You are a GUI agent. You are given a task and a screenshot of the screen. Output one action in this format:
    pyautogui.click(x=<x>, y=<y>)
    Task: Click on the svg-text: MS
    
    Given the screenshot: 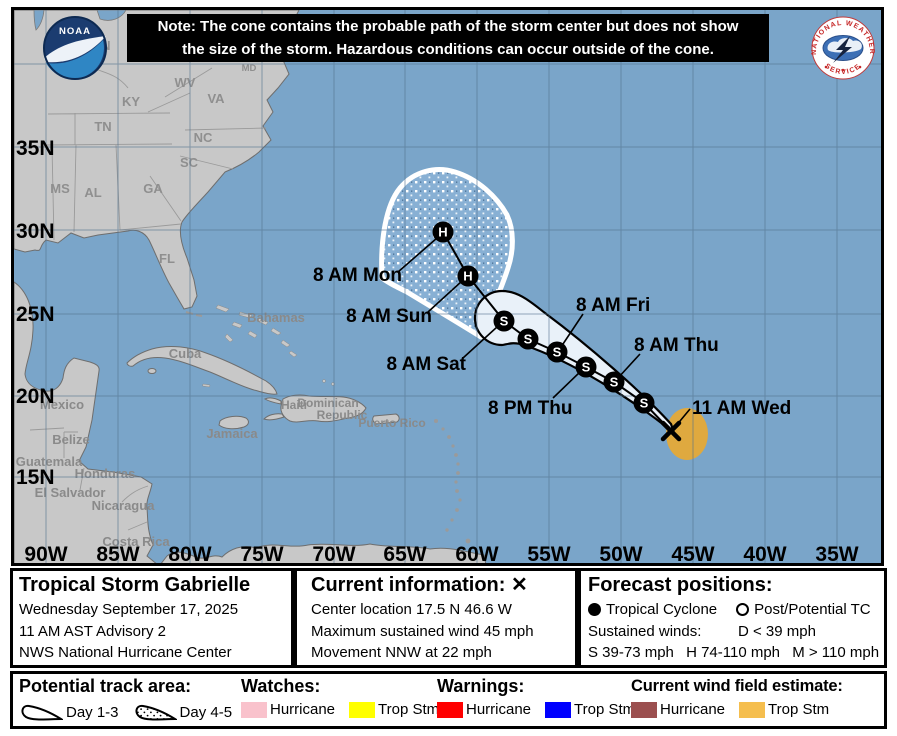 What is the action you would take?
    pyautogui.click(x=60, y=188)
    